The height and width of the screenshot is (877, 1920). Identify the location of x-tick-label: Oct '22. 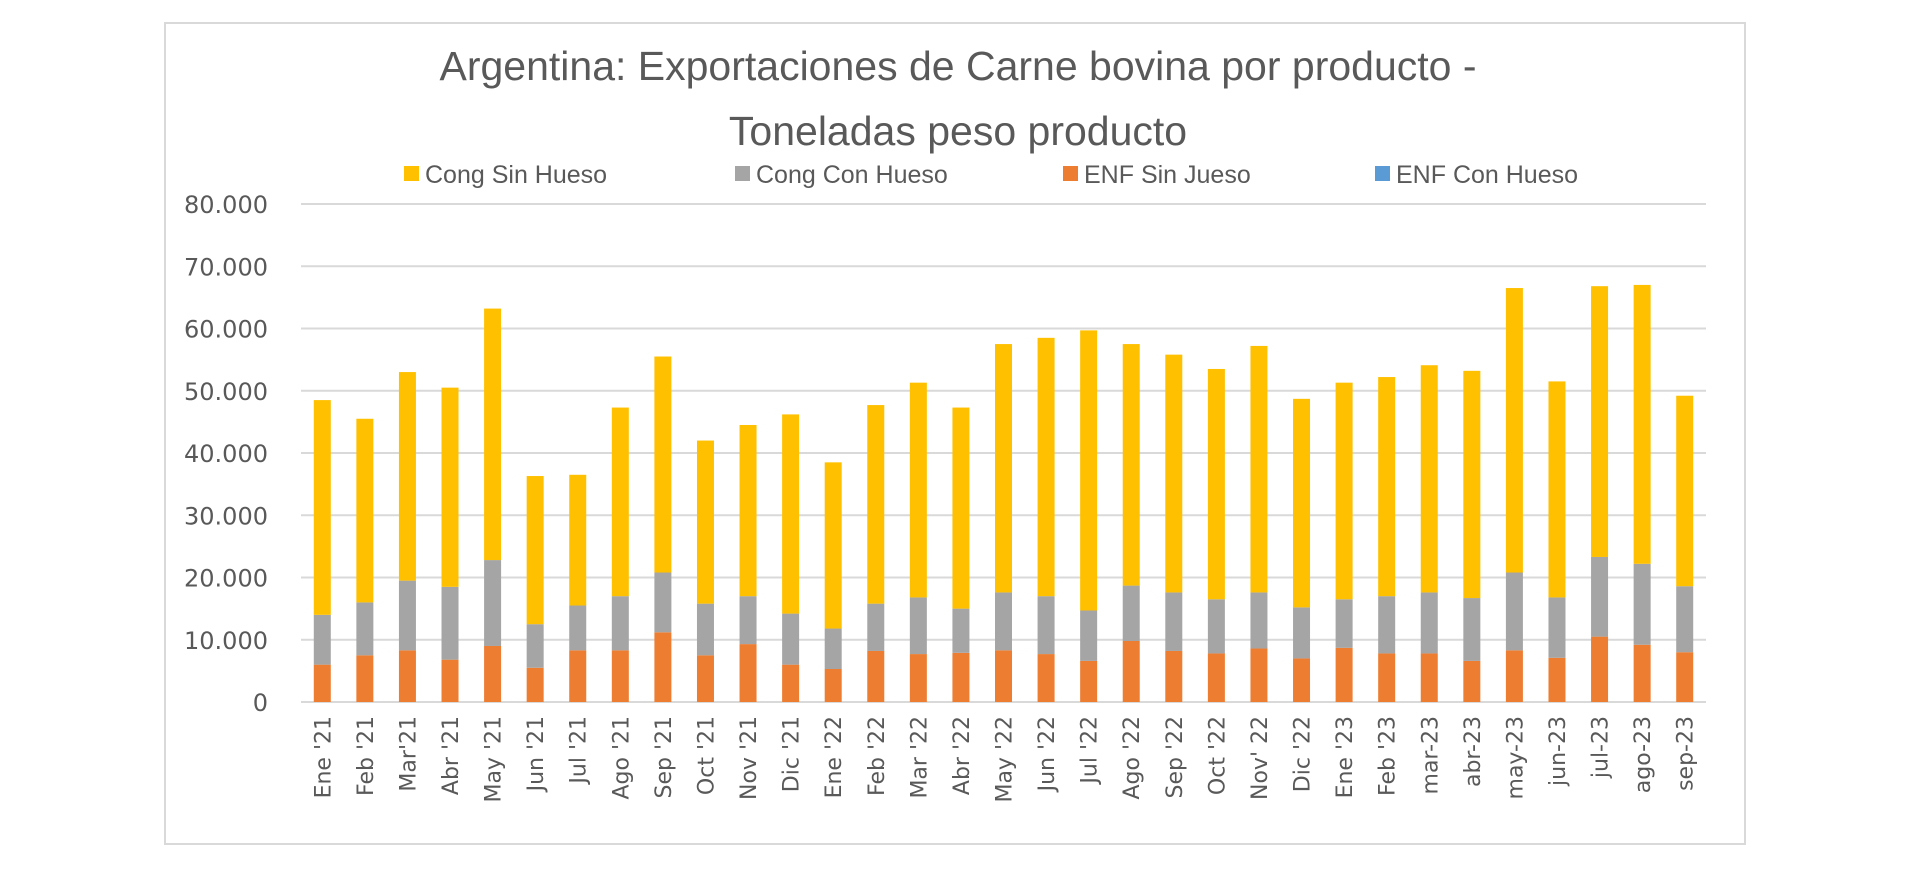
(1217, 755).